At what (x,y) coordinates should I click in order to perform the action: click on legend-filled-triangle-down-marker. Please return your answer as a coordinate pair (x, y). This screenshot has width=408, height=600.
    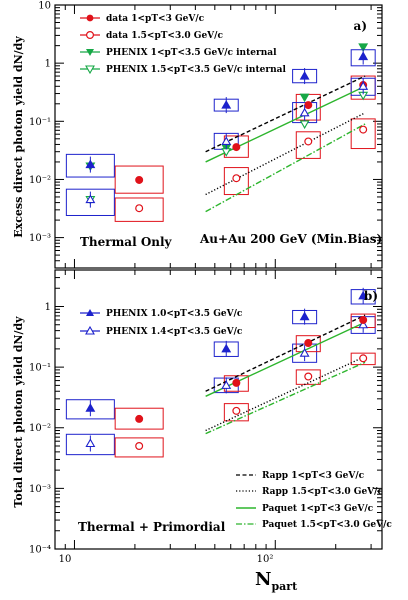
    Looking at the image, I should click on (90, 52).